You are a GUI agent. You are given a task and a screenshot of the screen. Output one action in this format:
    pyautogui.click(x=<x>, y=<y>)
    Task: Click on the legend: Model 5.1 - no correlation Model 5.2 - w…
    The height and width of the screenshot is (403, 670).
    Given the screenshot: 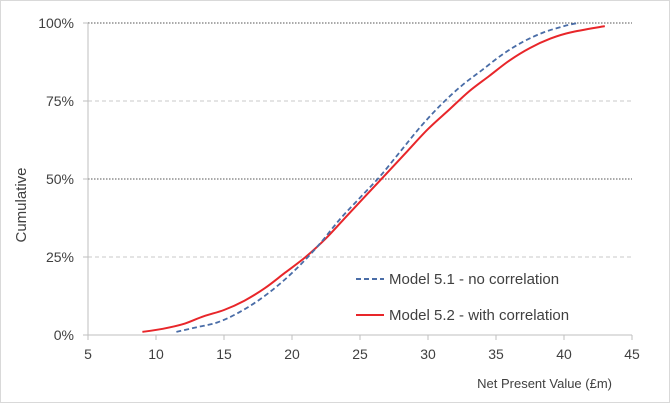 What is the action you would take?
    pyautogui.click(x=462, y=297)
    